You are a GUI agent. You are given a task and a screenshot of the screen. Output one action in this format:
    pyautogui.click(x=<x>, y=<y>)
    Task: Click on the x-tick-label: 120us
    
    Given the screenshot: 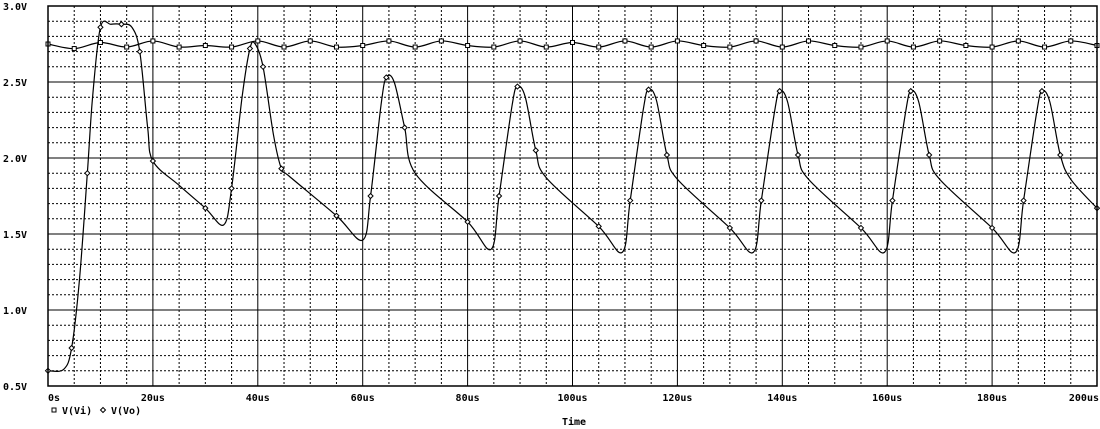 What is the action you would take?
    pyautogui.click(x=677, y=398)
    